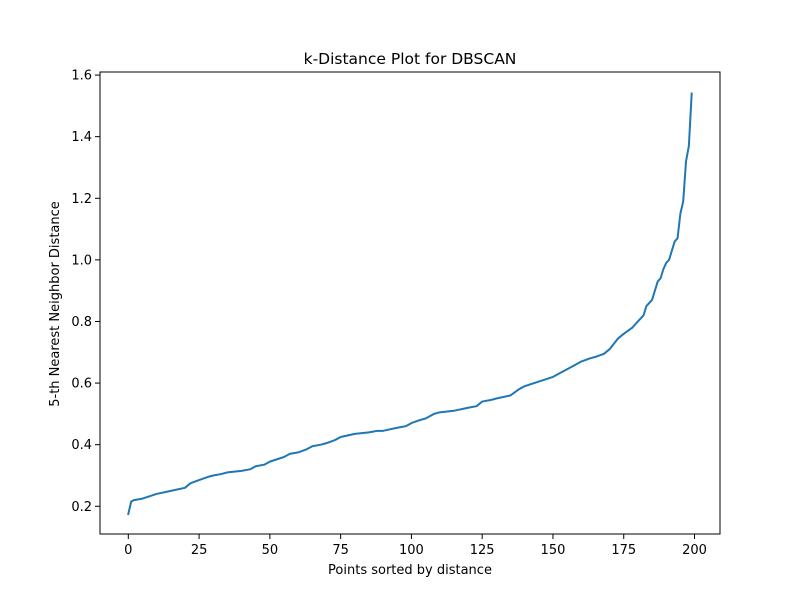  What do you see at coordinates (553, 550) in the screenshot?
I see `x-tick-label: 150` at bounding box center [553, 550].